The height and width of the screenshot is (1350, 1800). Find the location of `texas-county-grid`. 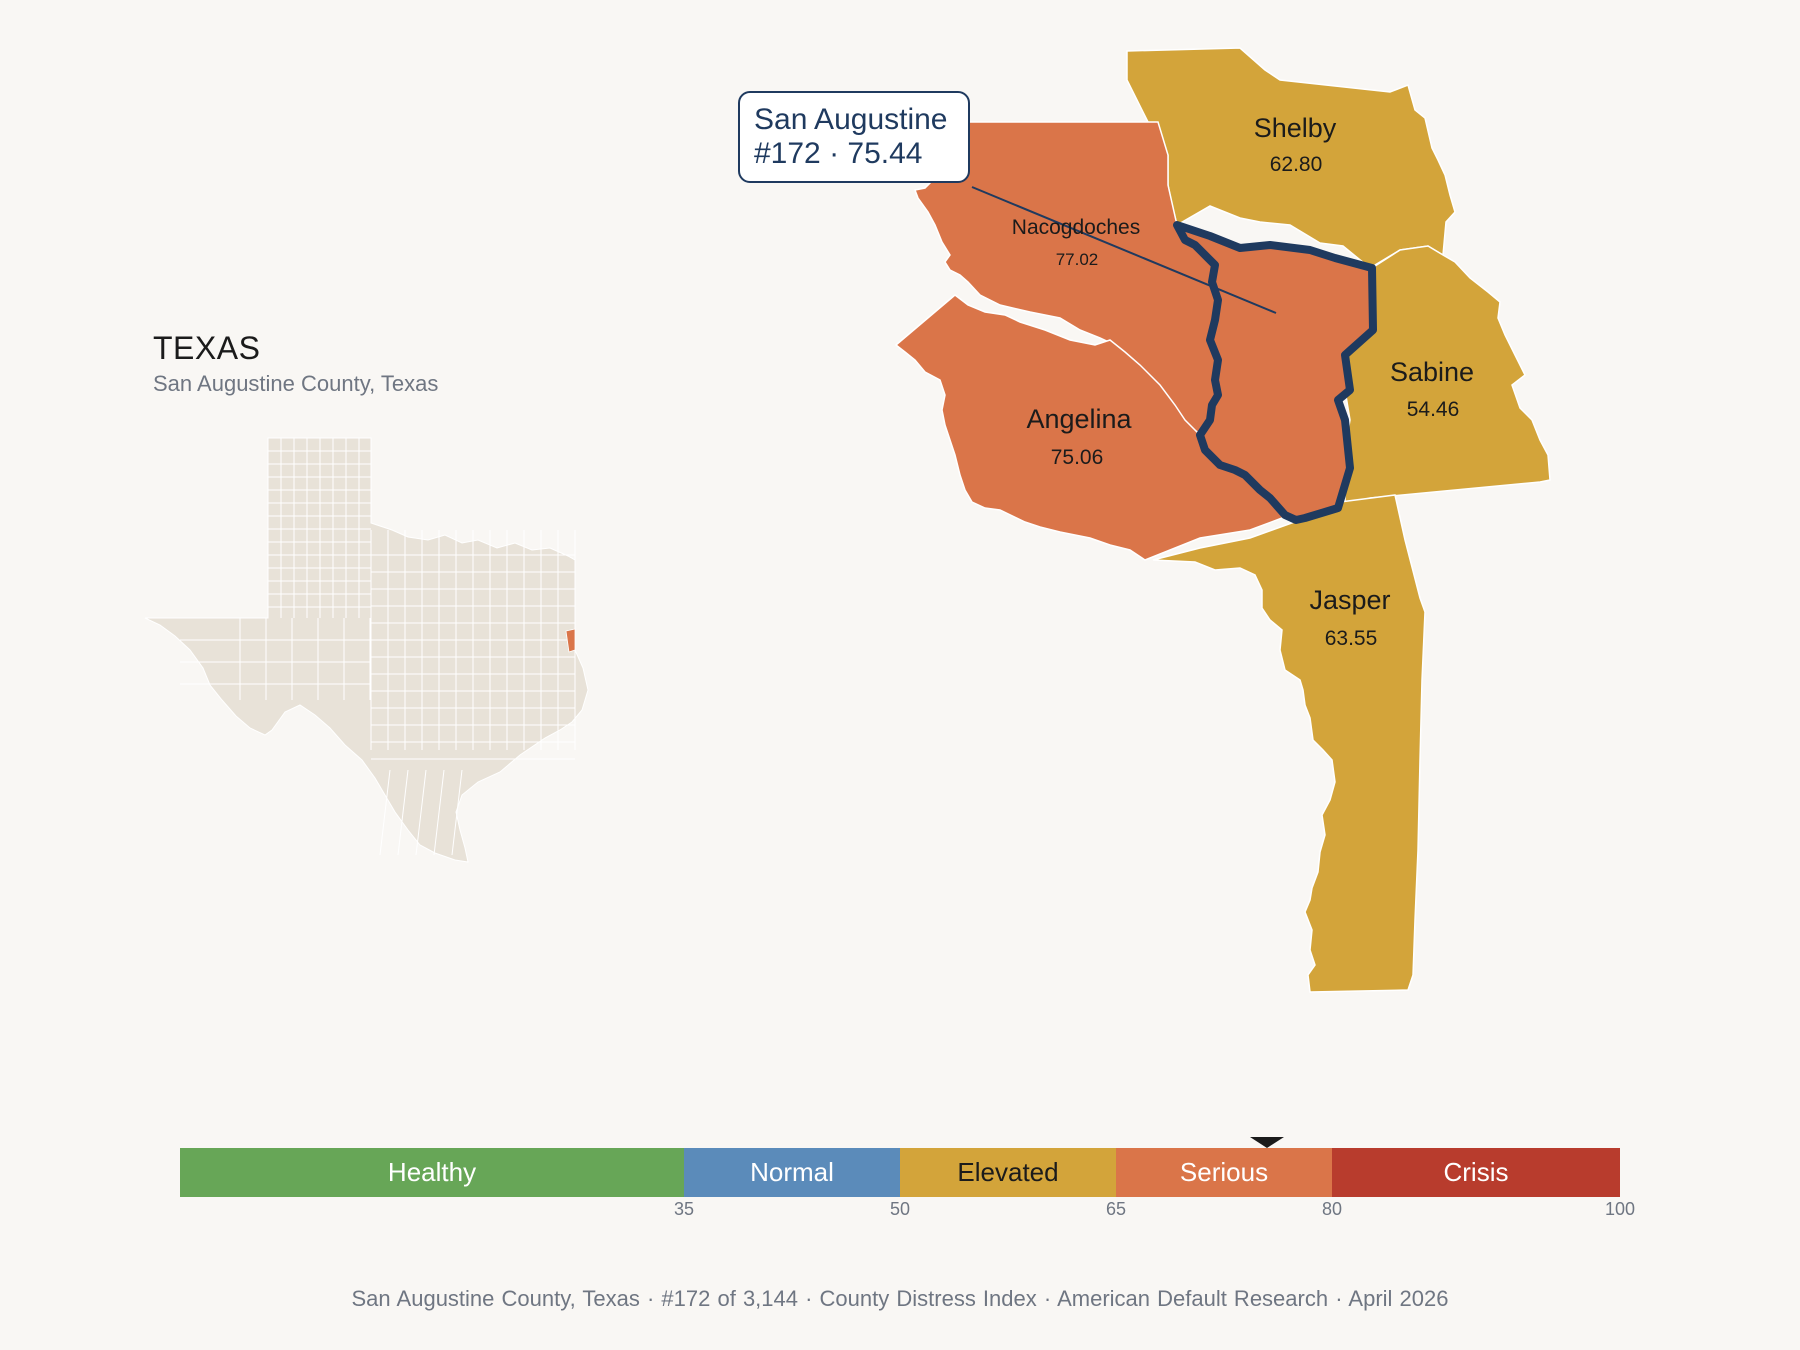

texas-county-grid is located at coordinates (378, 646).